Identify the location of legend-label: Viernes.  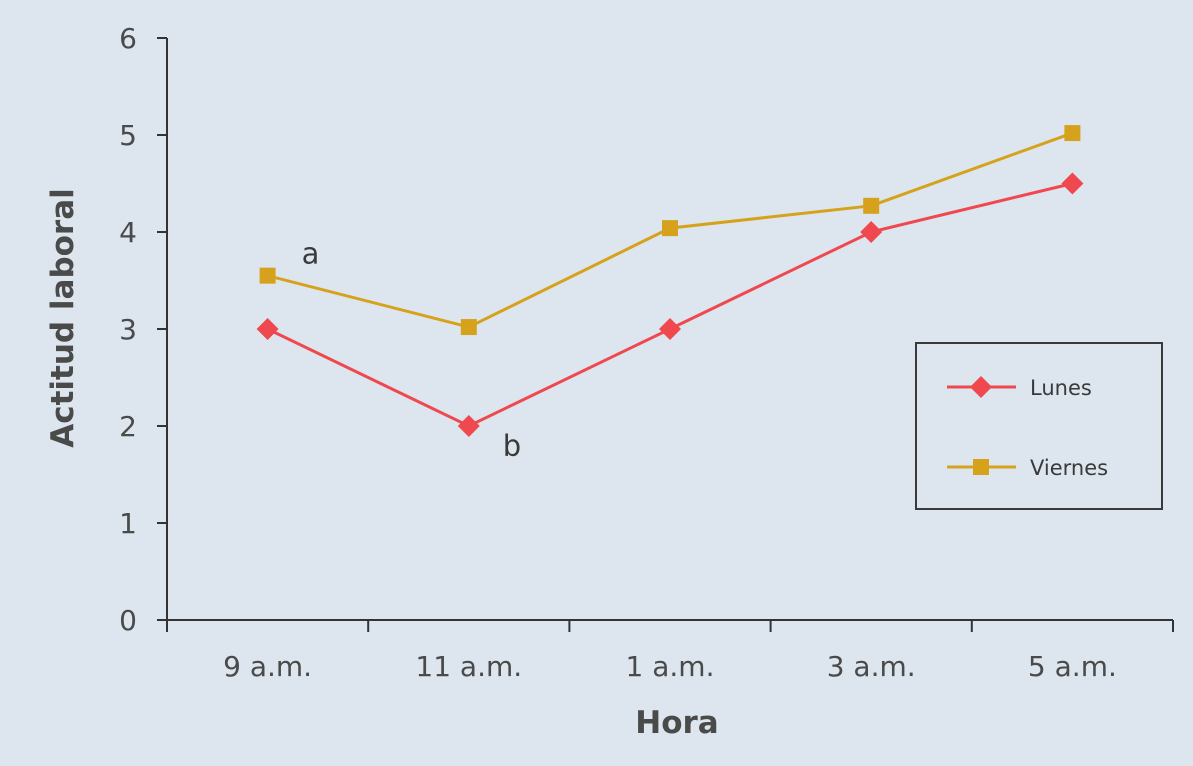
(1069, 468).